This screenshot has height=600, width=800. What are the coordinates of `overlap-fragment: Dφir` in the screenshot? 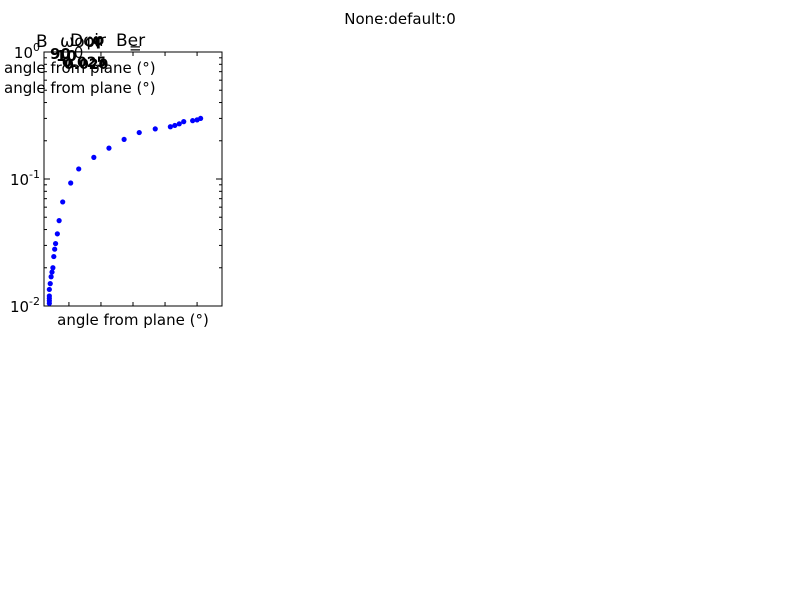 It's located at (88, 41).